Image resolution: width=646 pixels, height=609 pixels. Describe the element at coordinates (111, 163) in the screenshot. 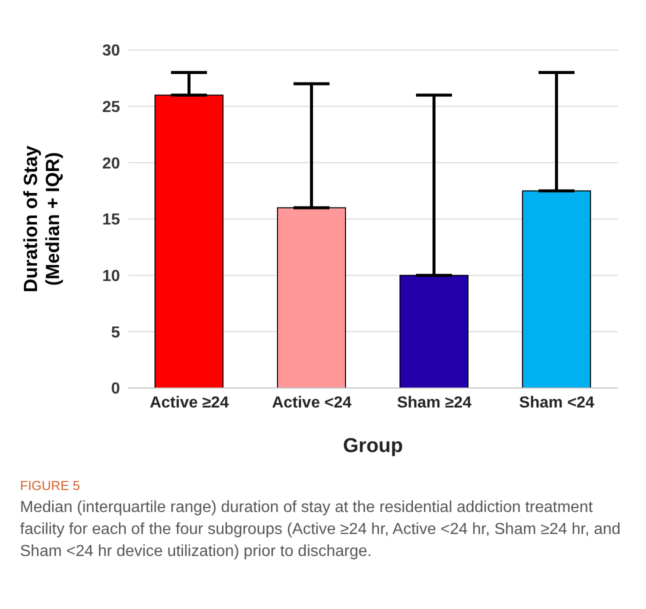

I see `y-tick-label: 20` at that location.